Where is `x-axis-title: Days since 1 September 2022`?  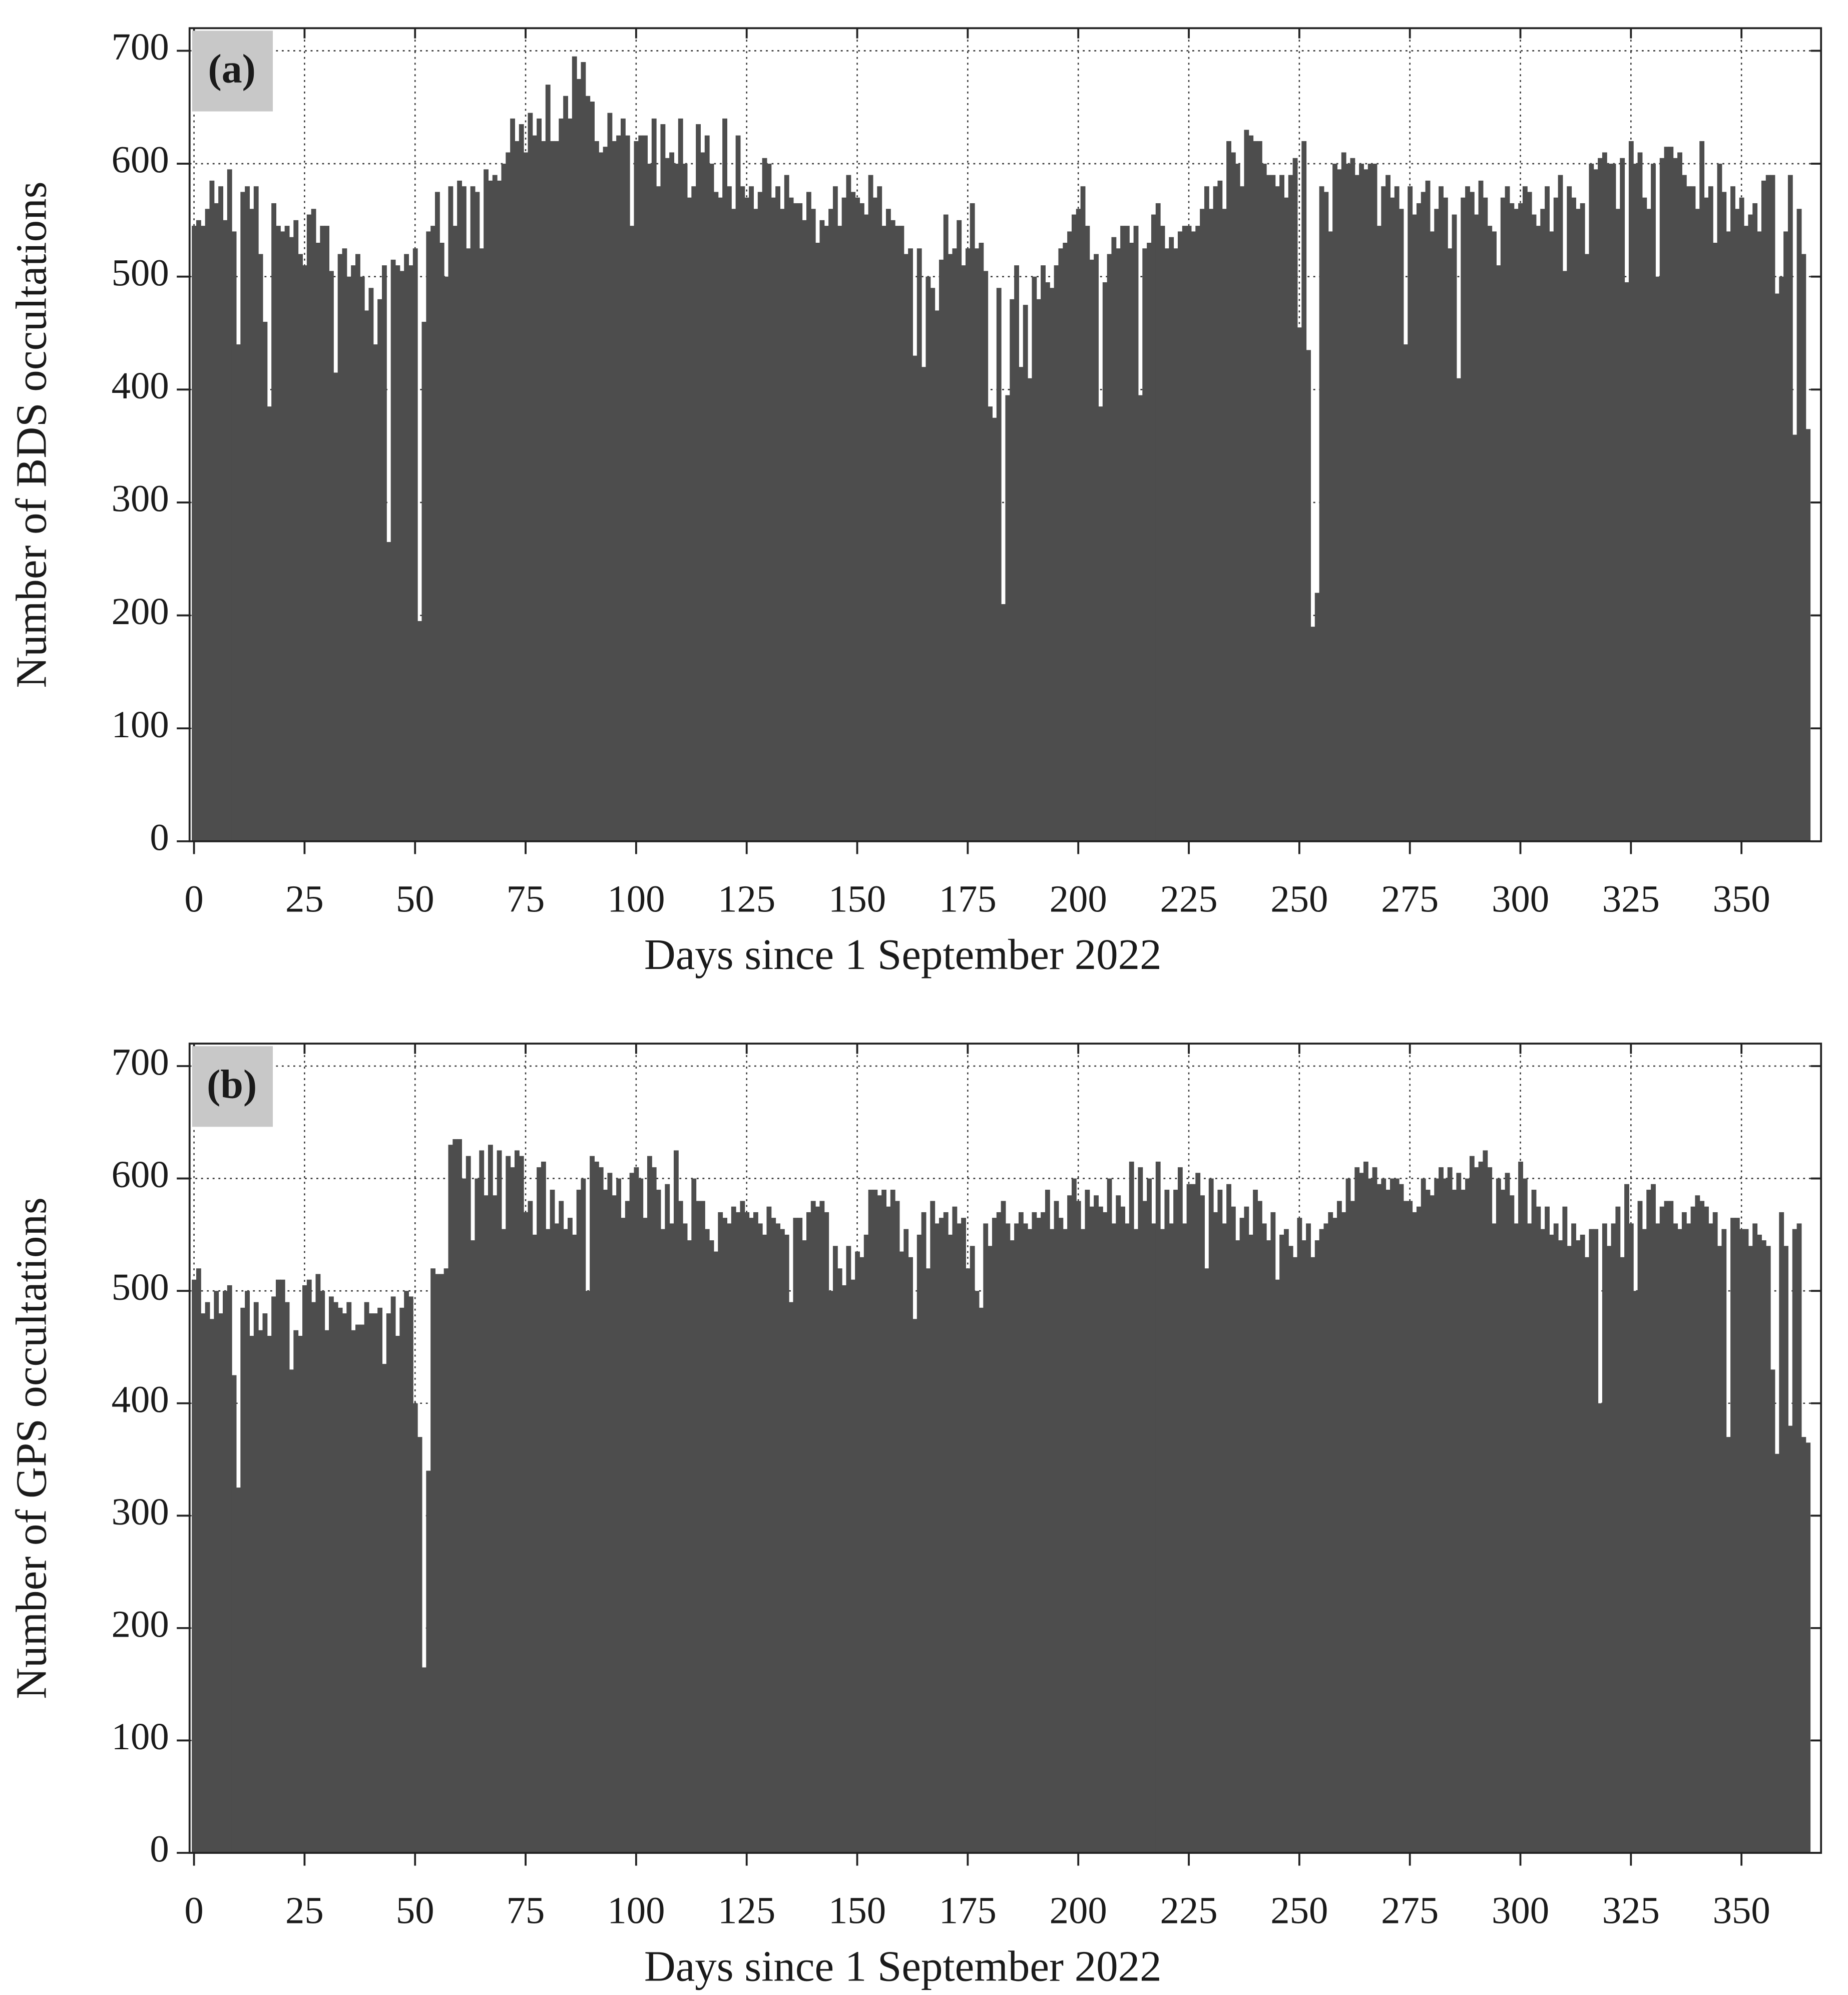
x-axis-title: Days since 1 September 2022 is located at coordinates (903, 954).